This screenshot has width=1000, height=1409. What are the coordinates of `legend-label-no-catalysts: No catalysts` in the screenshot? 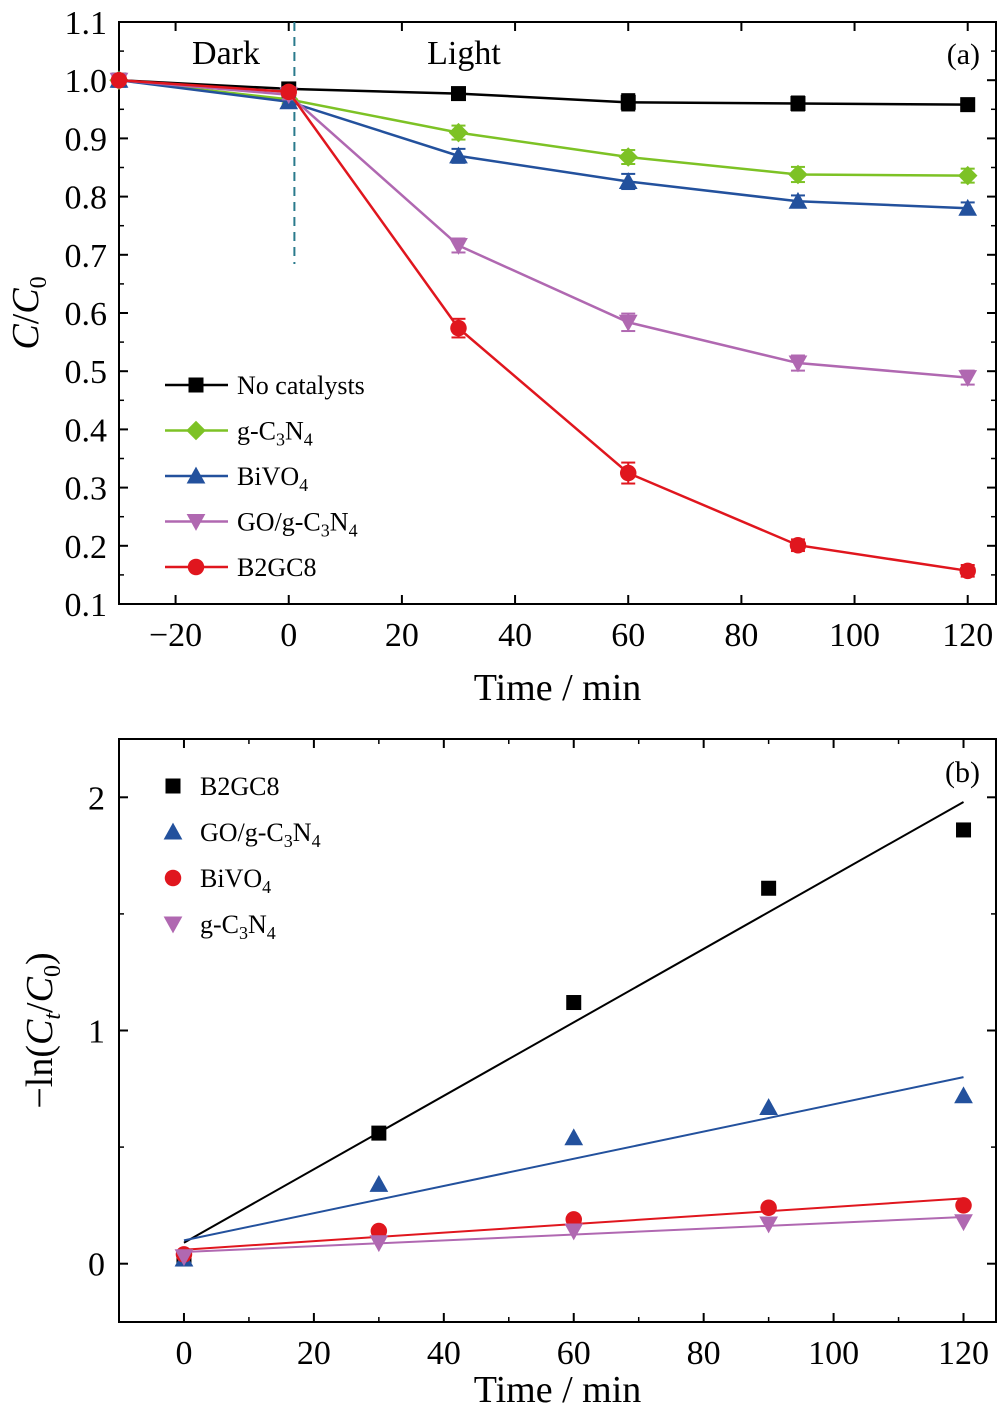 It's located at (301, 385).